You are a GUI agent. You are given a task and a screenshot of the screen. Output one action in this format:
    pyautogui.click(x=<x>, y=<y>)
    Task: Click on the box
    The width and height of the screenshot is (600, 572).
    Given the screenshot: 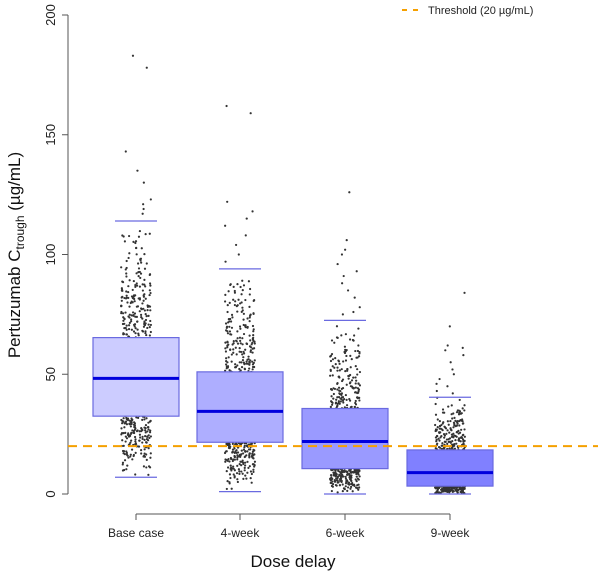 What is the action you would take?
    pyautogui.click(x=450, y=468)
    